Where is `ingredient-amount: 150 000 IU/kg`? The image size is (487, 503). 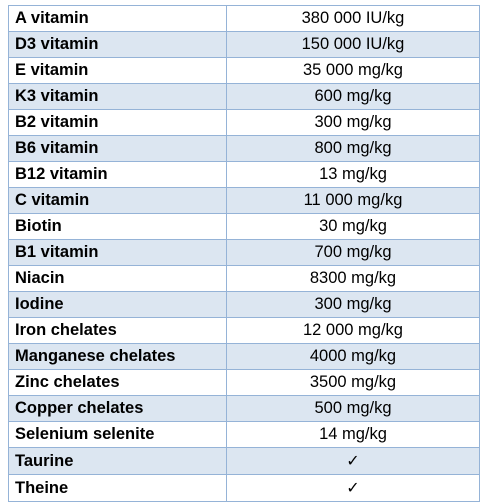
ingredient-amount: 150 000 IU/kg is located at coordinates (353, 44).